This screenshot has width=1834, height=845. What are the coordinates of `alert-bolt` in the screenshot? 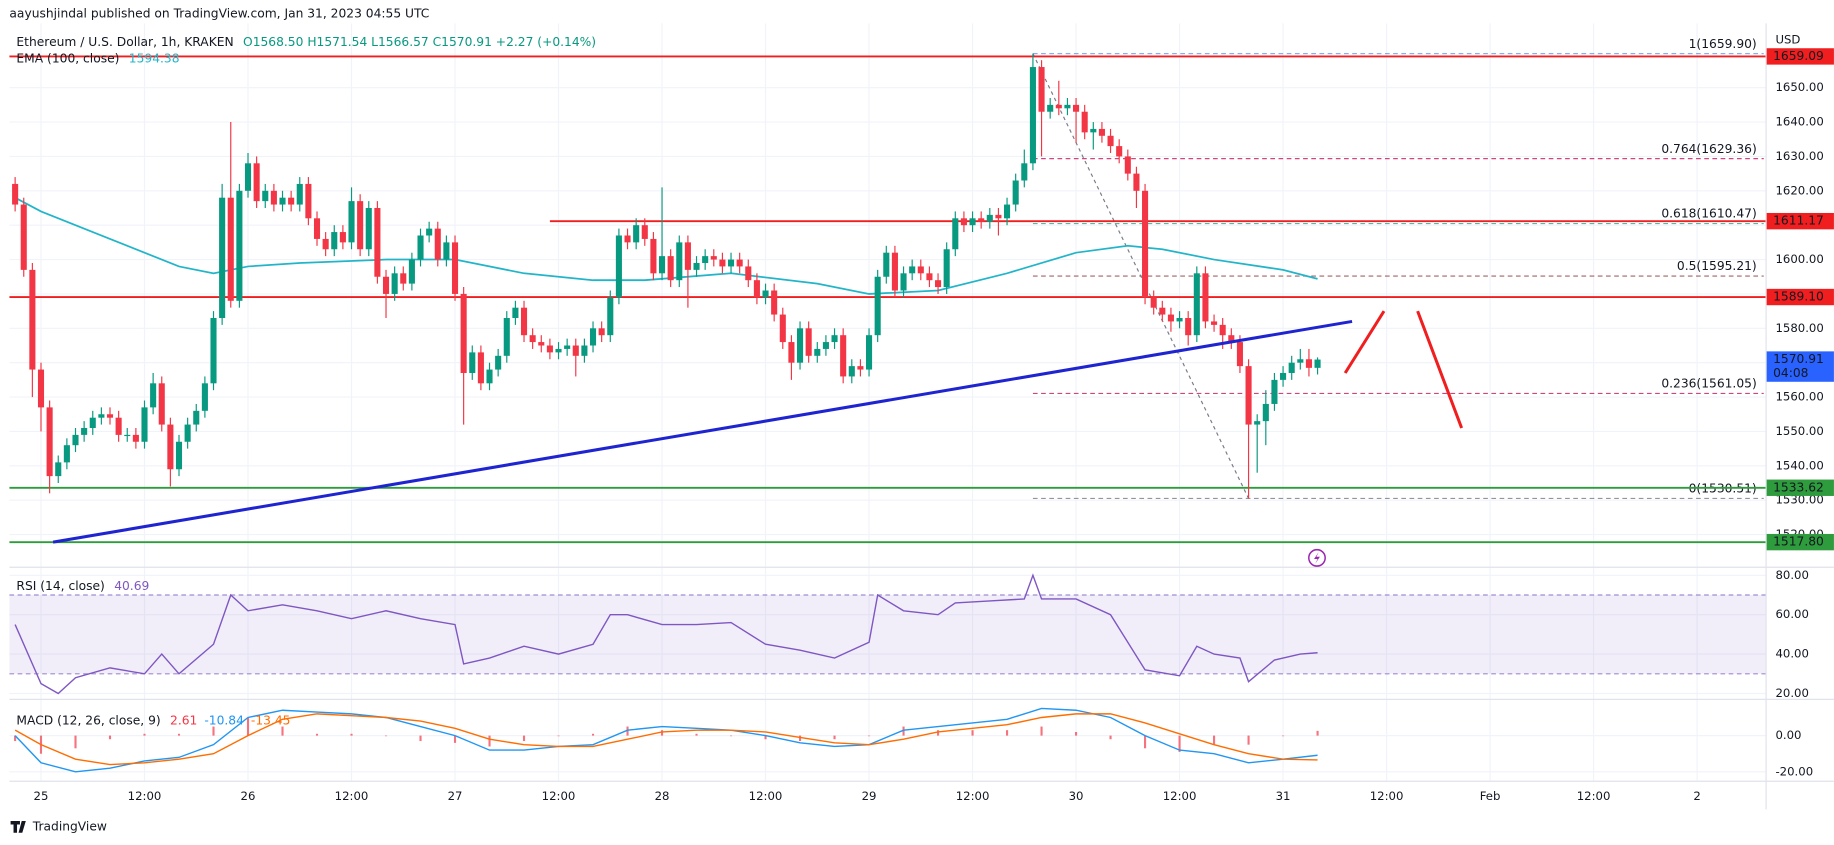 It's located at (1317, 558).